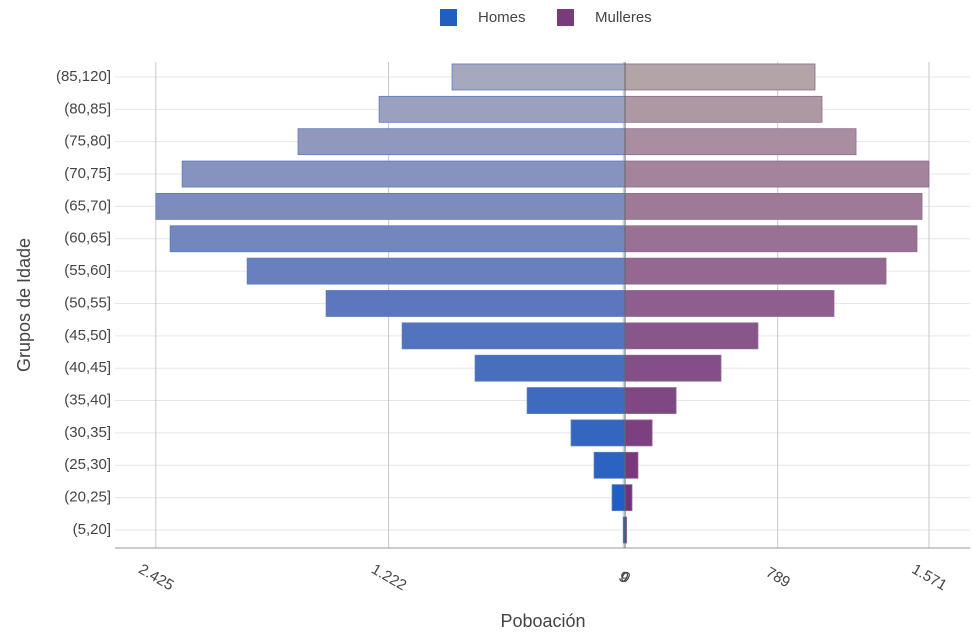 This screenshot has height=634, width=972. Describe the element at coordinates (778, 577) in the screenshot. I see `x-tick-label: 789` at that location.